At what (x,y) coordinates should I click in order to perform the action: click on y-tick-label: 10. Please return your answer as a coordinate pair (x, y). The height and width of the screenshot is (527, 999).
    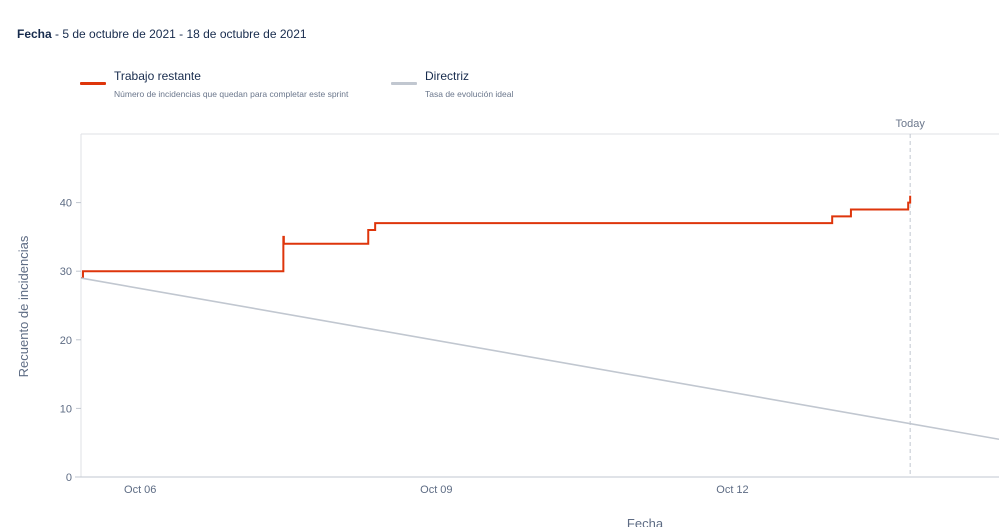
    Looking at the image, I should click on (66, 409).